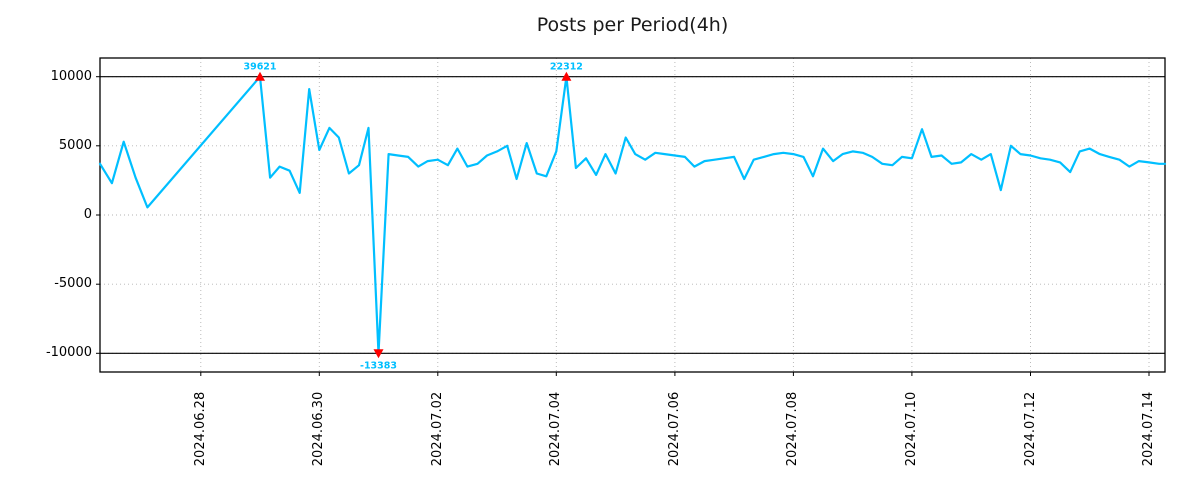  What do you see at coordinates (1148, 429) in the screenshot?
I see `x-tick-label: 2024.07.14` at bounding box center [1148, 429].